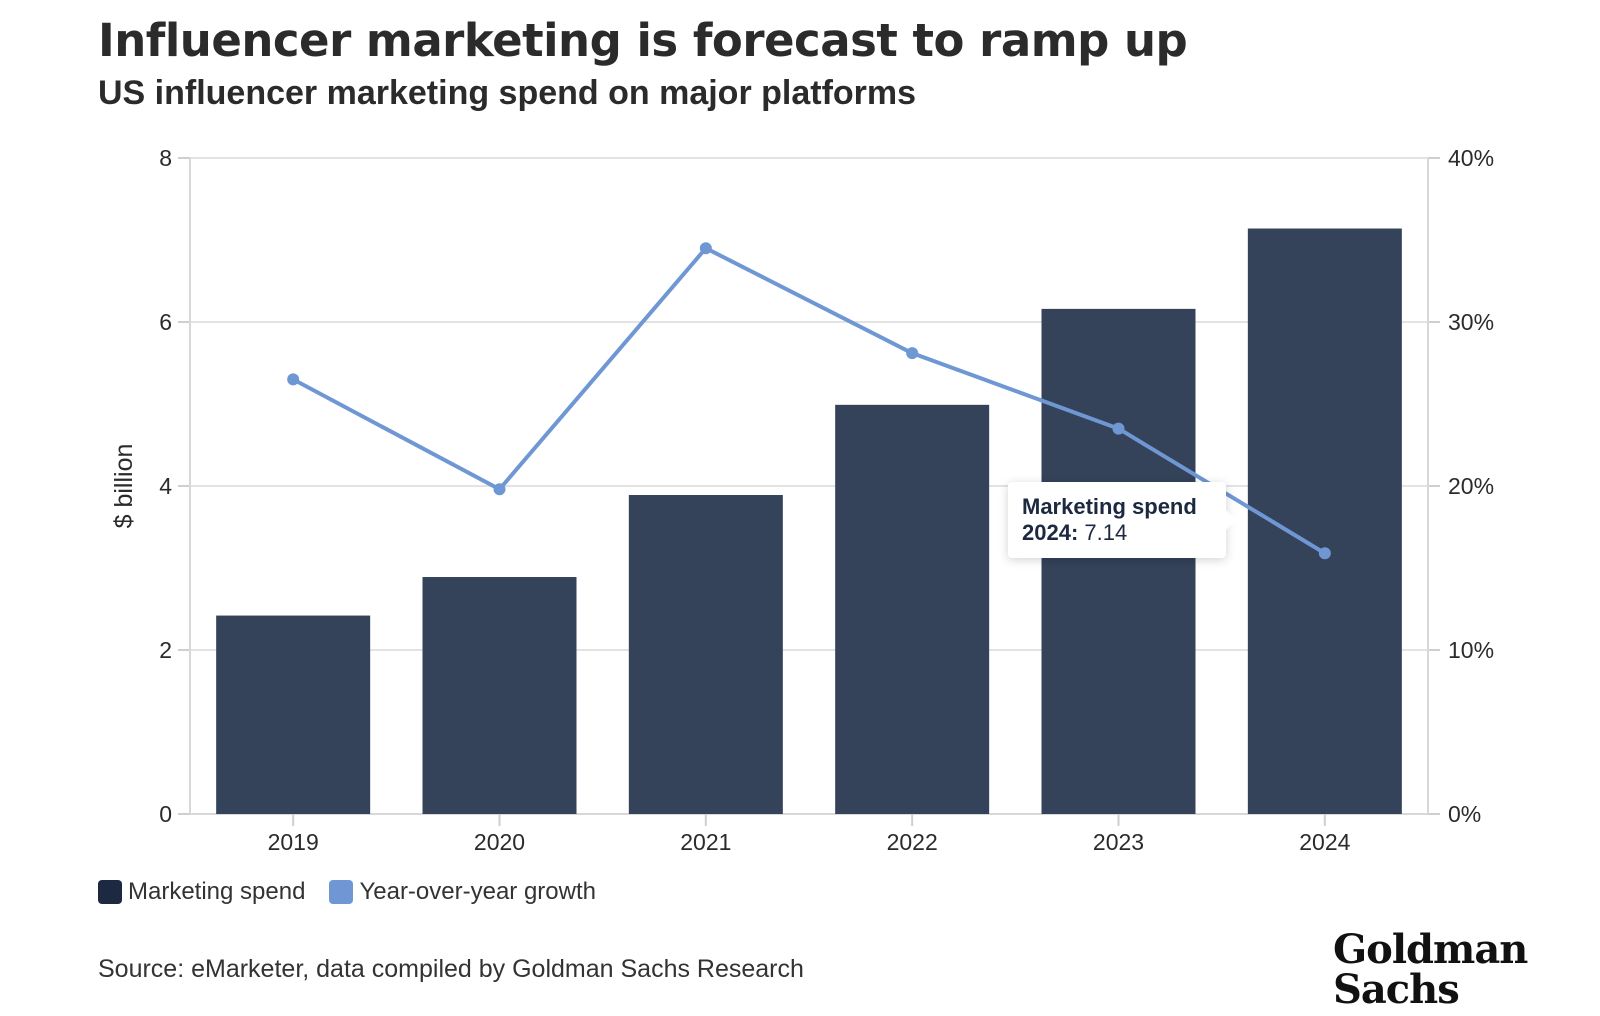 This screenshot has width=1600, height=1016. Describe the element at coordinates (110, 892) in the screenshot. I see `legend-swatch-spend` at that location.